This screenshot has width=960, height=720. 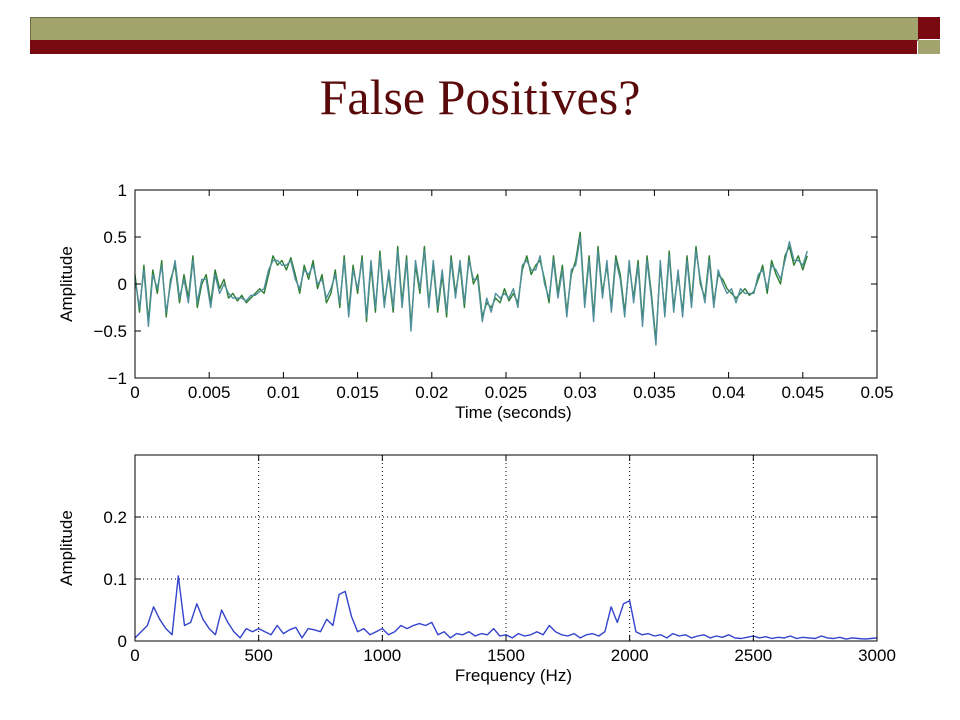 I want to click on y-tick-label: 0.2, so click(x=115, y=517).